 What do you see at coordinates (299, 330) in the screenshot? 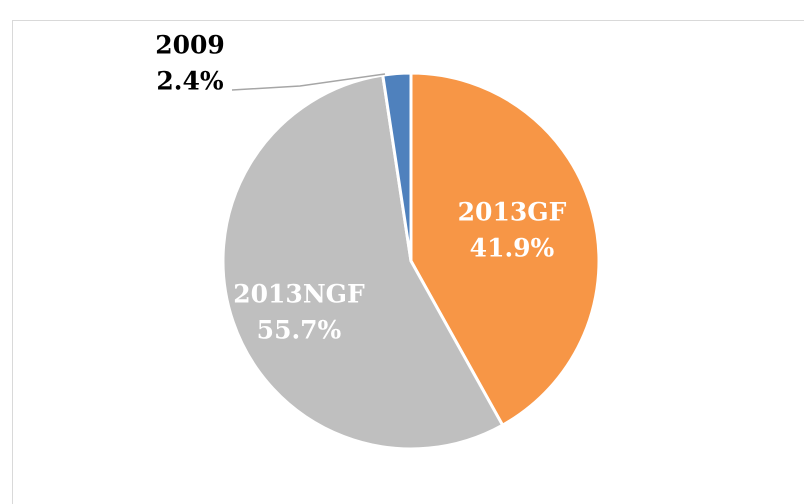
I see `data-label-value: 55.7%` at bounding box center [299, 330].